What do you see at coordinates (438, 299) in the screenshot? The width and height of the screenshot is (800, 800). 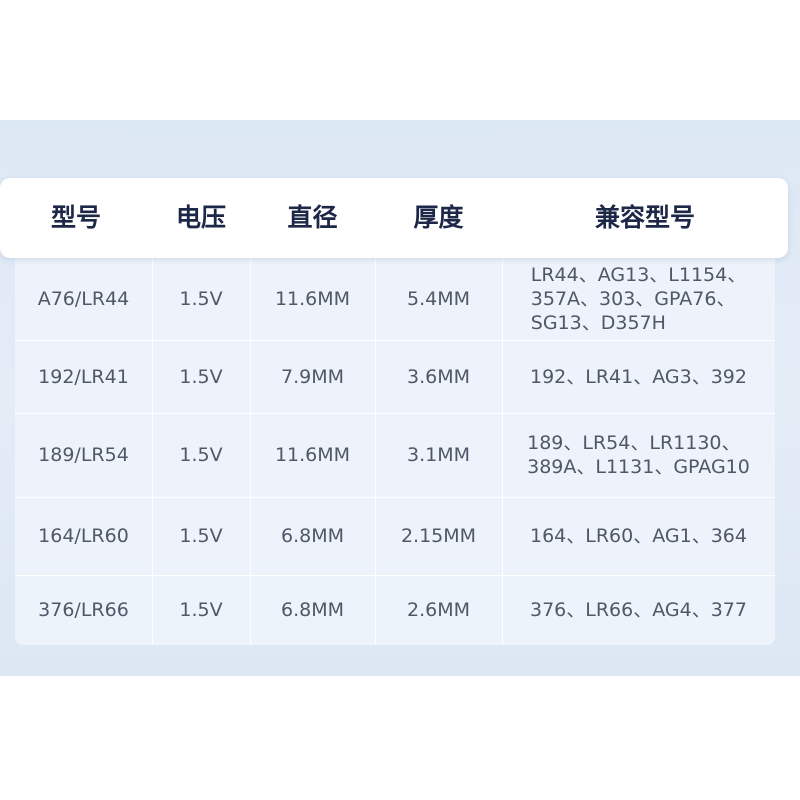 I see `cell-thickness: 5.4MM` at bounding box center [438, 299].